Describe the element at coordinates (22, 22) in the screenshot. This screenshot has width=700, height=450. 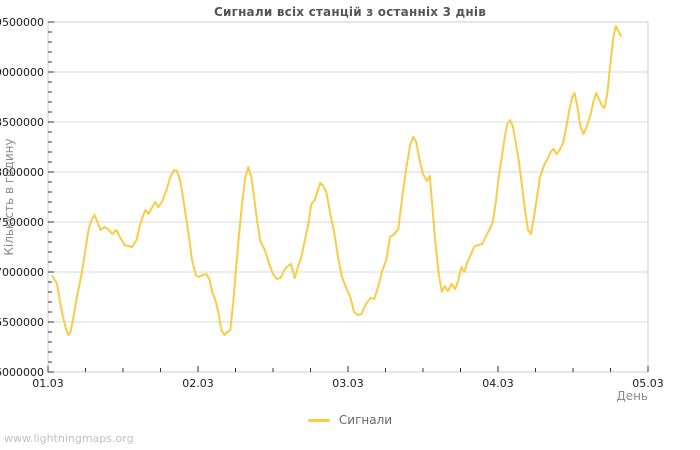
I see `y-tick-label: 9500000` at that location.